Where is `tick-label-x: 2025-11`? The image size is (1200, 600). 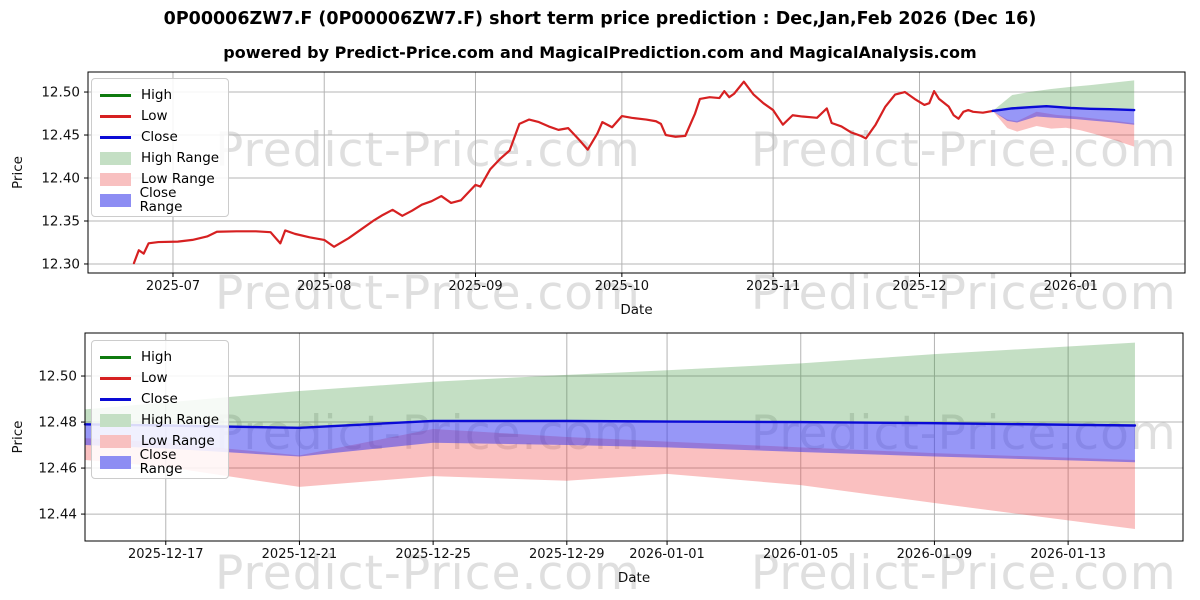
tick-label-x: 2025-11 is located at coordinates (773, 286).